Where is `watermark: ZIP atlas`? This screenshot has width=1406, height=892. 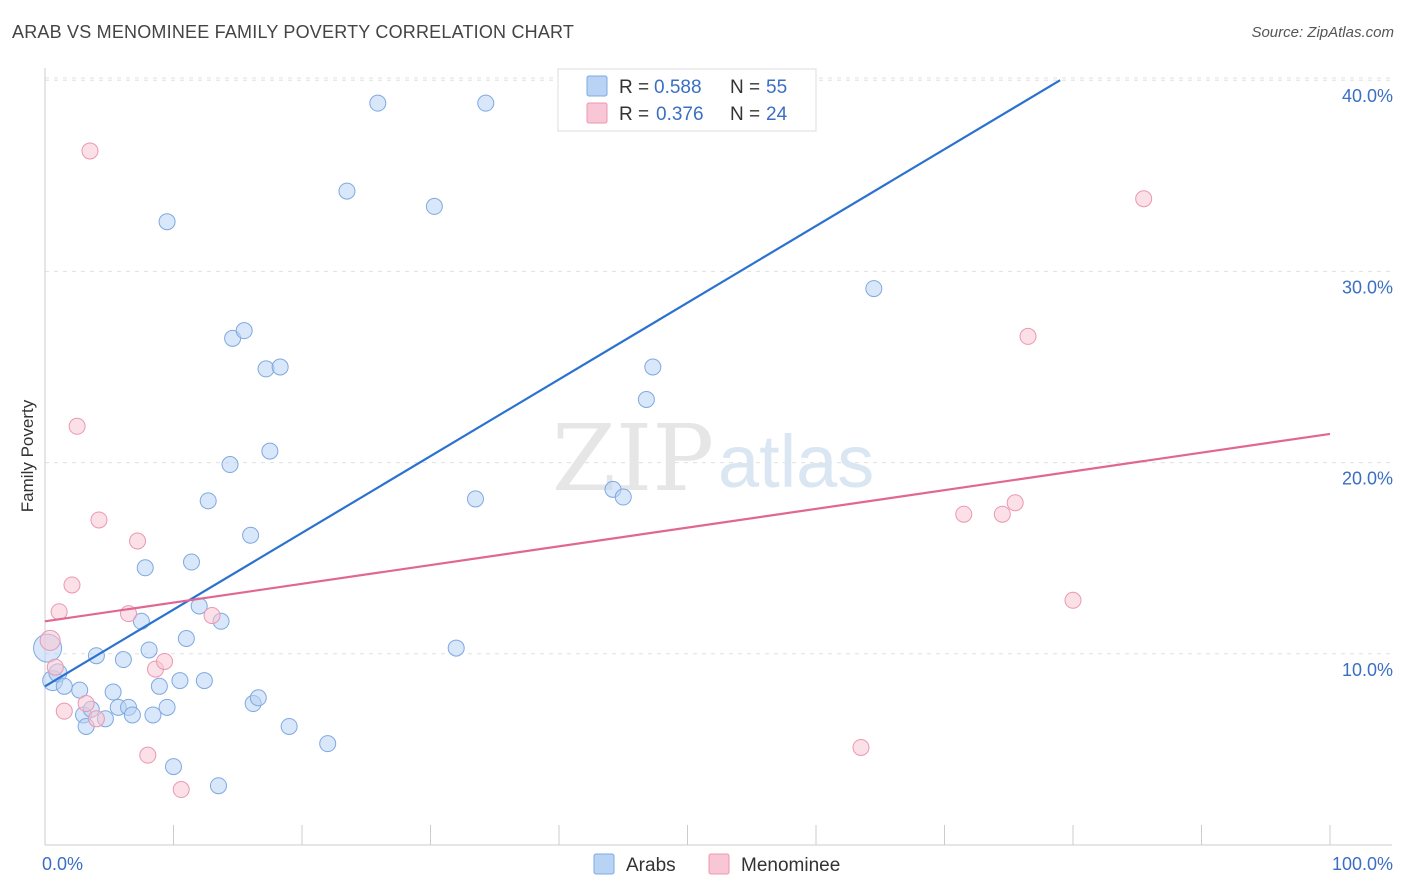 watermark: ZIP atlas is located at coordinates (713, 458).